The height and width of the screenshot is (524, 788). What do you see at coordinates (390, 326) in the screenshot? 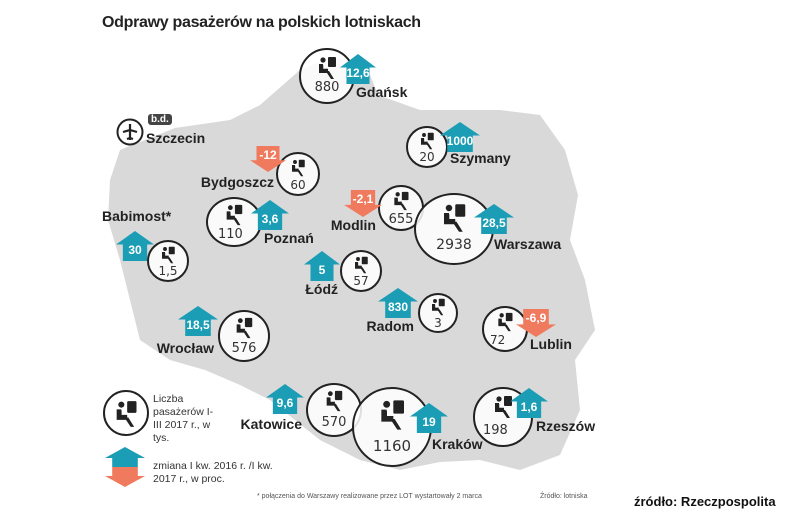
I see `airport-label-radom: Radom` at bounding box center [390, 326].